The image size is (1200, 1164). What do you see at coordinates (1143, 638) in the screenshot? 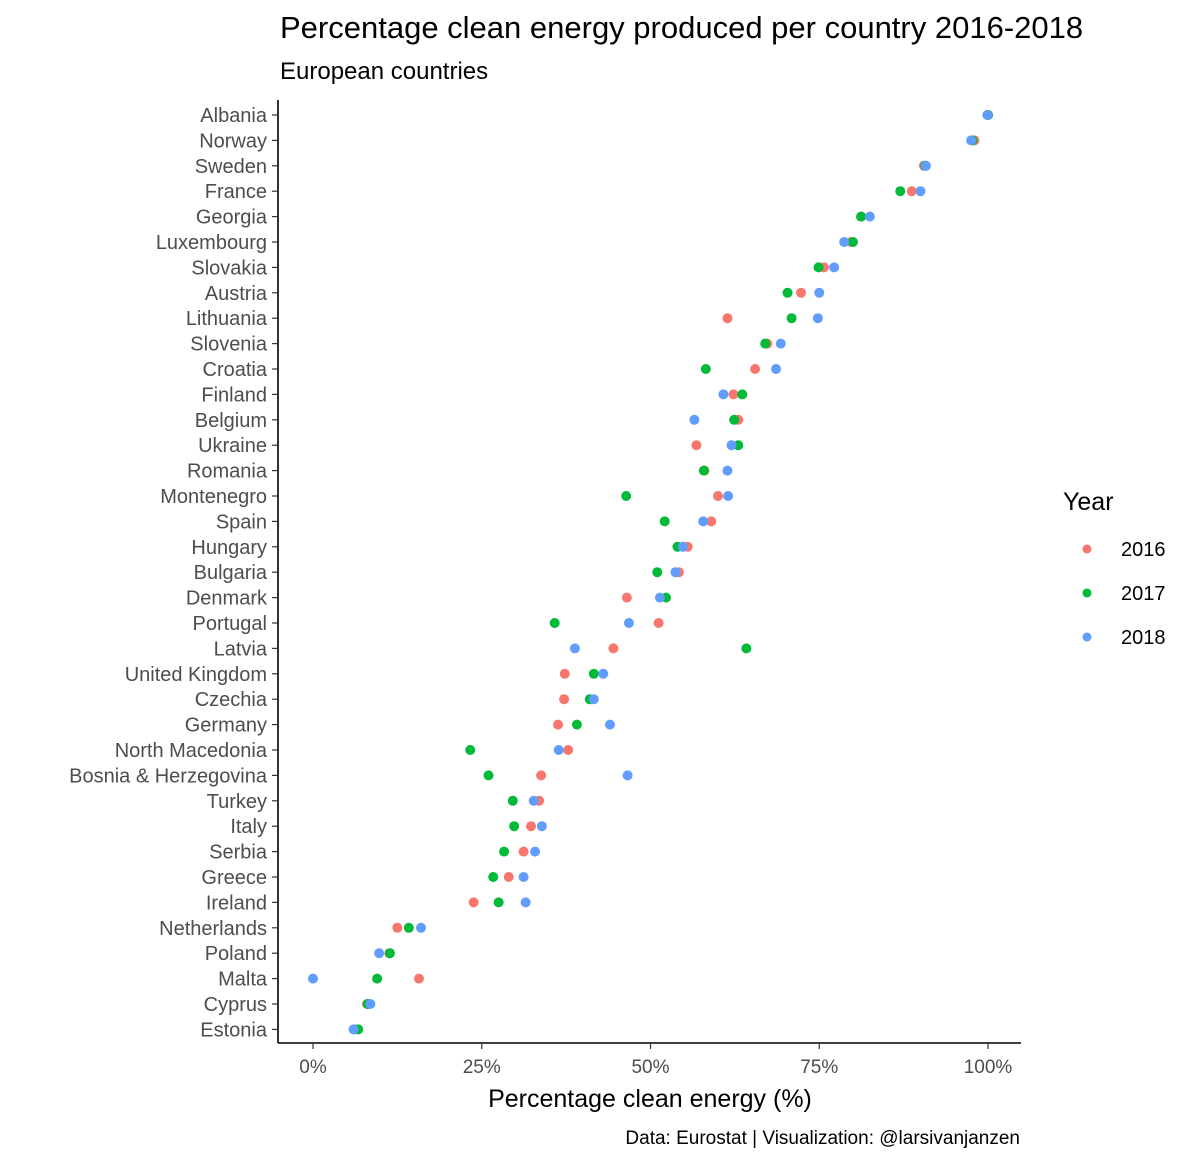
I see `legend-label-2018: 2018` at bounding box center [1143, 638].